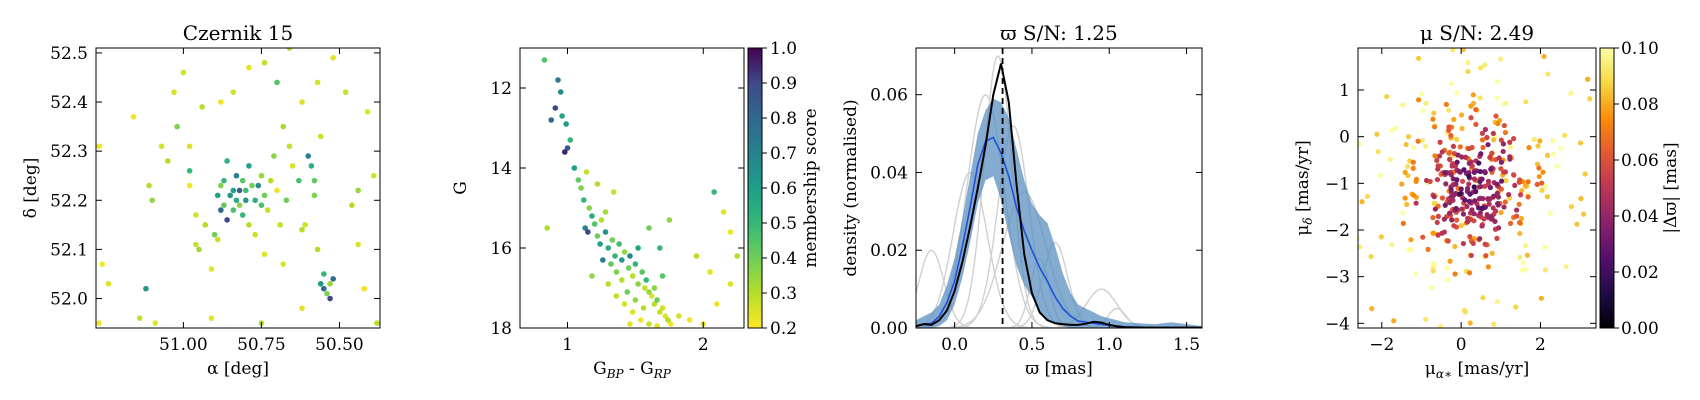  I want to click on panel1-title: Czernik 15, so click(238, 33).